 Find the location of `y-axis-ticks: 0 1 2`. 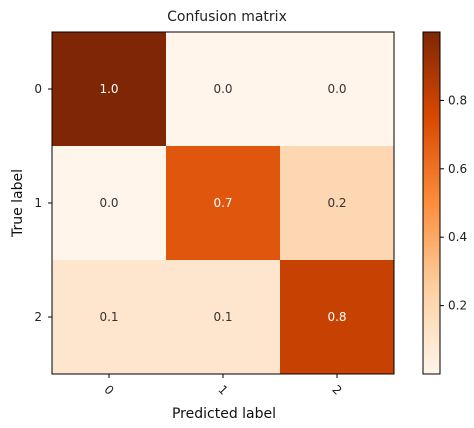

y-axis-ticks: 0 1 2 is located at coordinates (43, 203).